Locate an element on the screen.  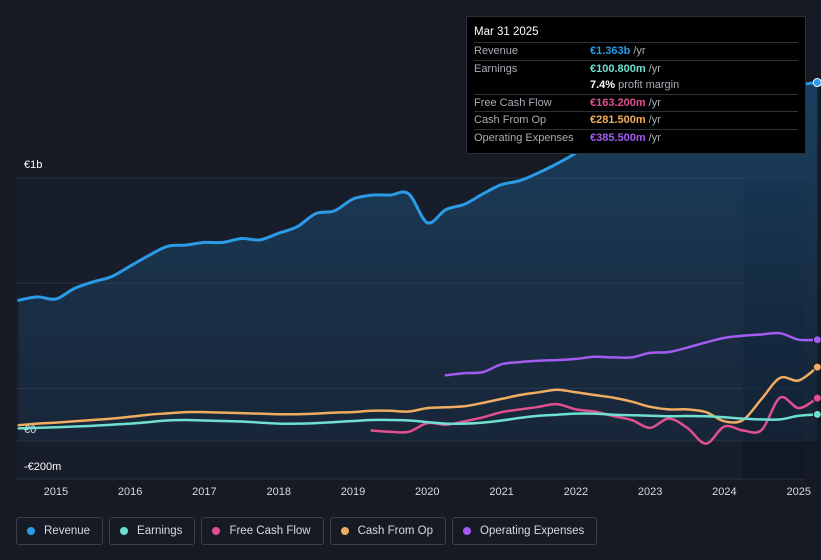
legend-item: Operating Expenses is located at coordinates (525, 531).